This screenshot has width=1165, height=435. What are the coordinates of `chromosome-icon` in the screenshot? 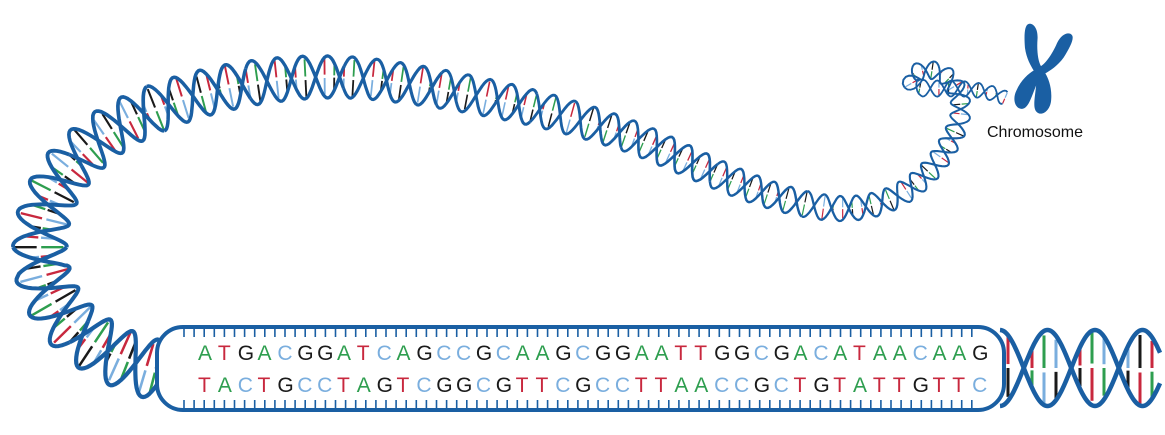 It's located at (1043, 68).